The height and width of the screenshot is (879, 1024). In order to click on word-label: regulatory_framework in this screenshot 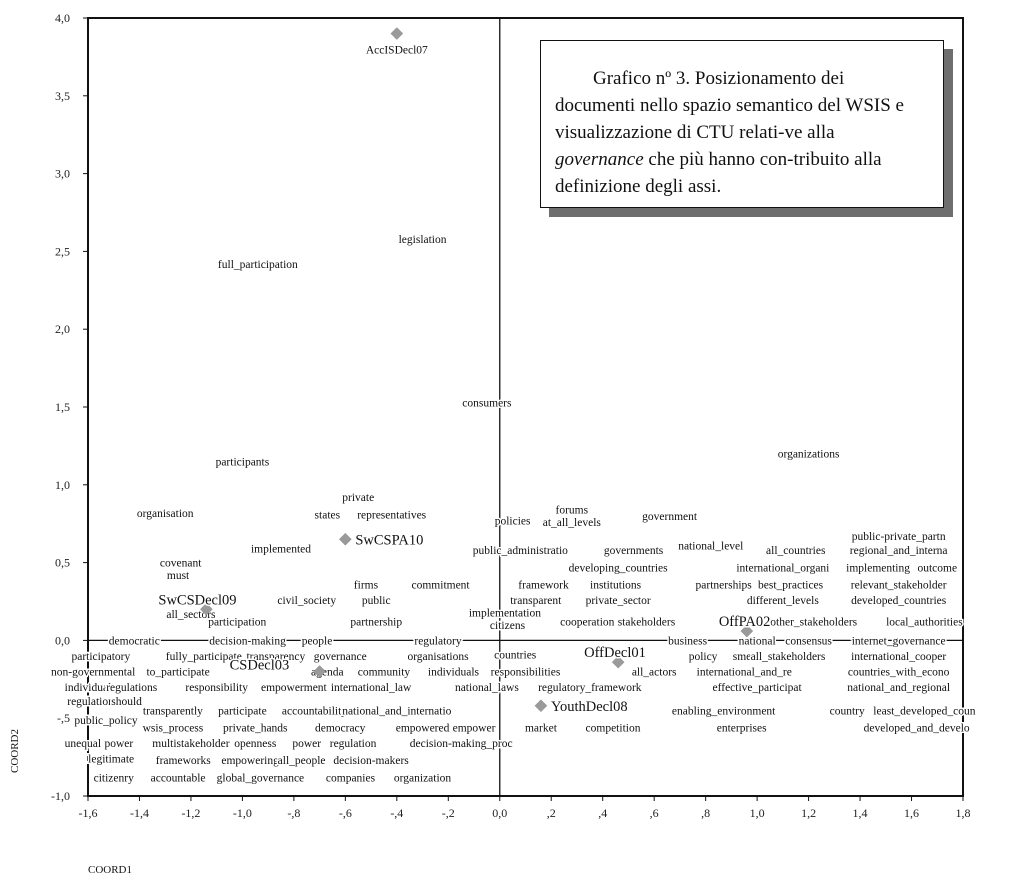, I will do `click(590, 688)`.